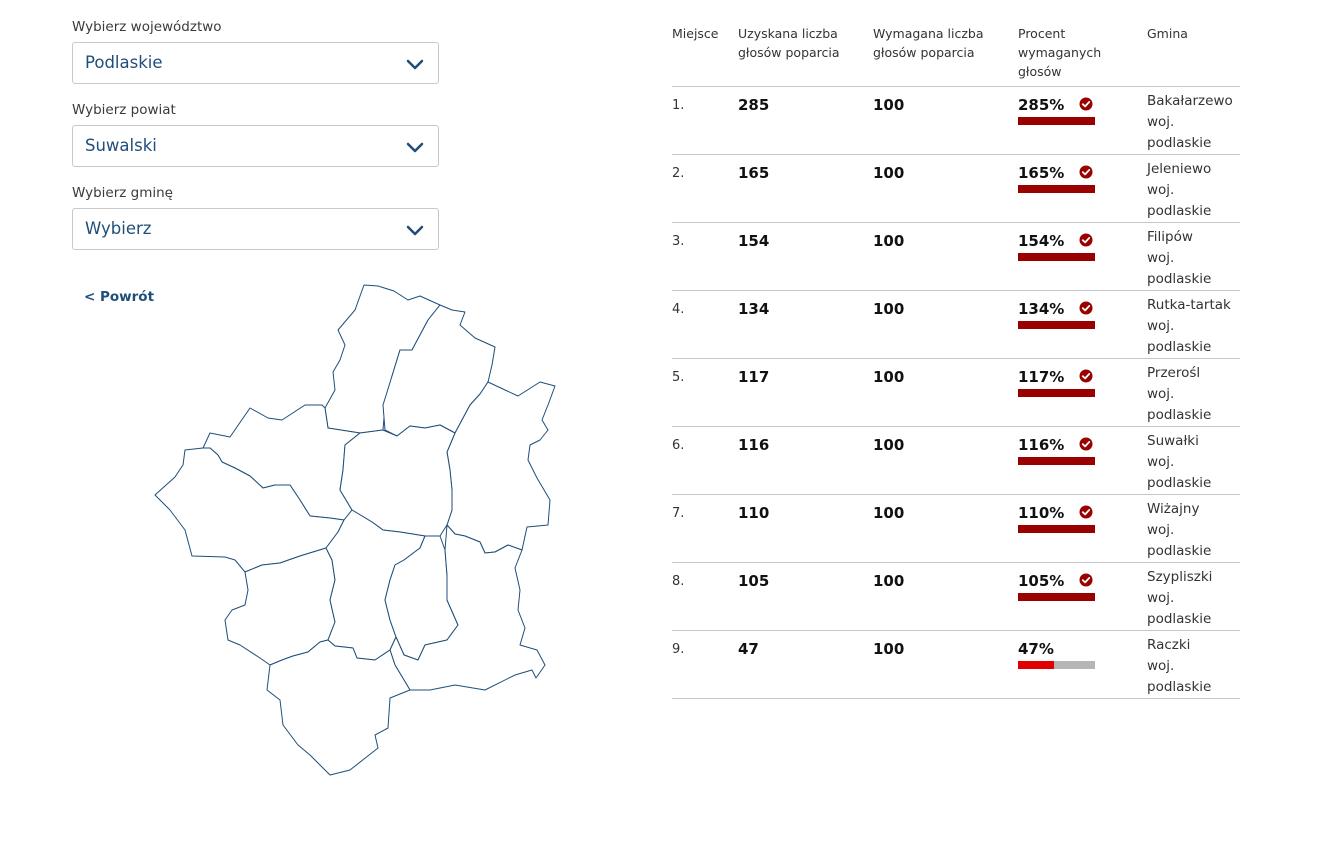  What do you see at coordinates (1189, 305) in the screenshot?
I see `row-gmina-name: Rutka-tartak` at bounding box center [1189, 305].